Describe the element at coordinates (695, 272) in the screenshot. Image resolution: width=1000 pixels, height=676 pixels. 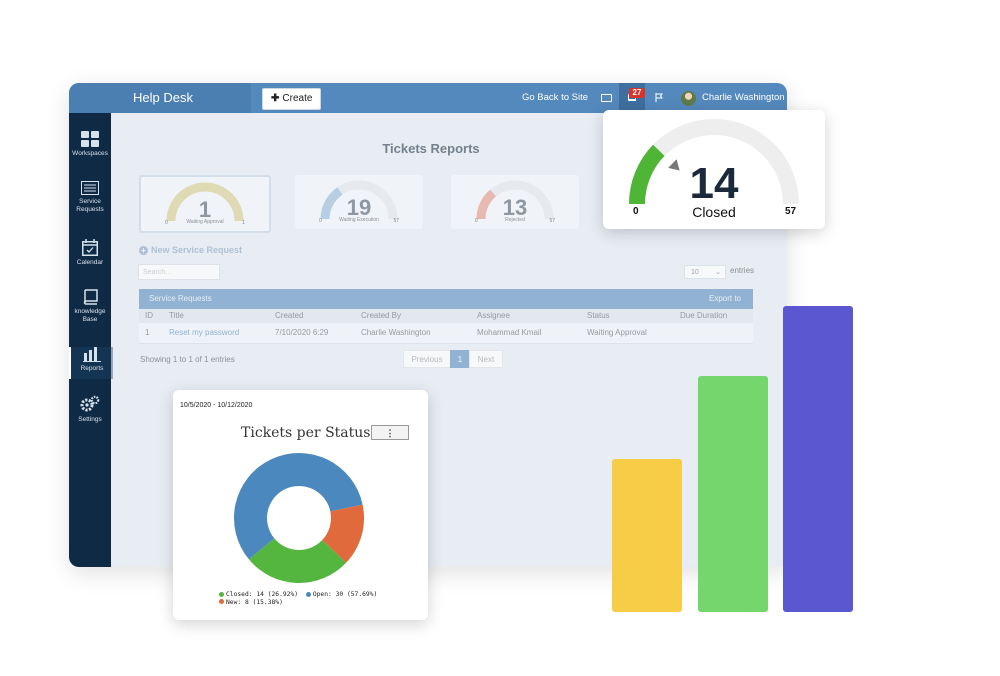
I see `entries-value: 10` at that location.